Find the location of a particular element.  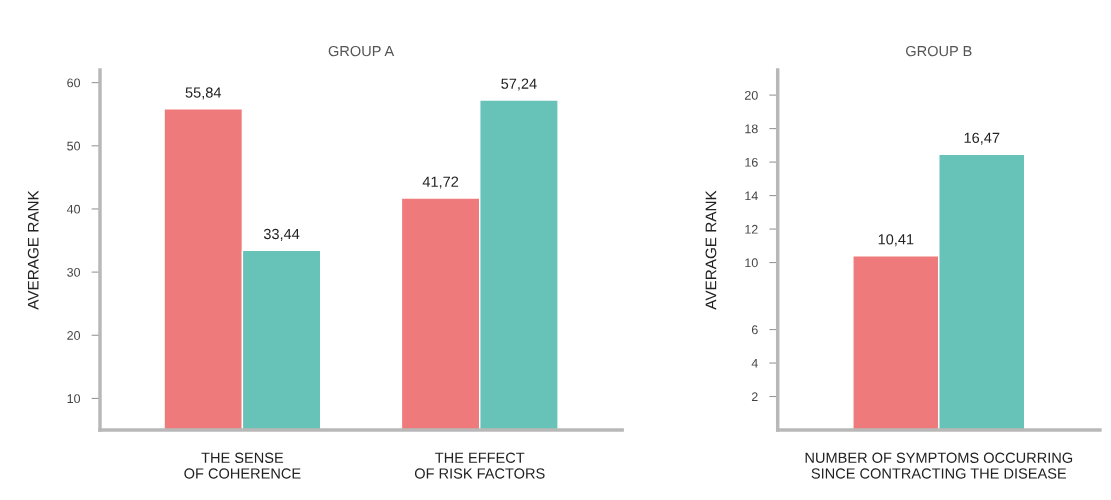

y-tick-label: 30 is located at coordinates (74, 272).